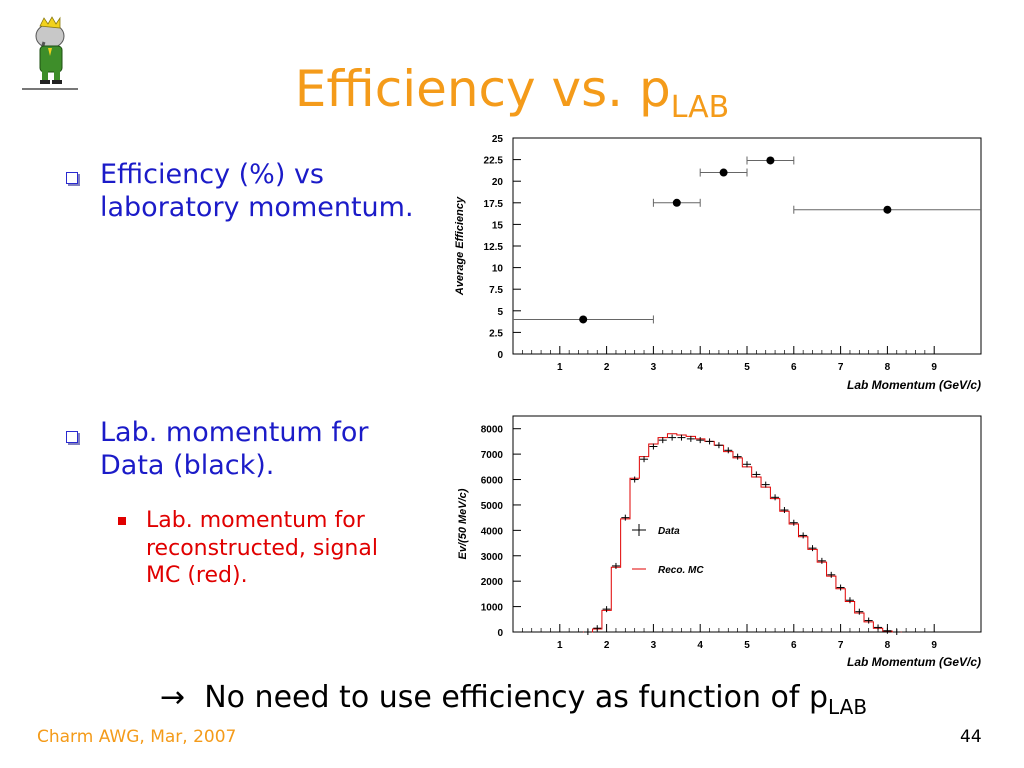 The image size is (1024, 768). I want to click on y-tick-label: 15, so click(498, 225).